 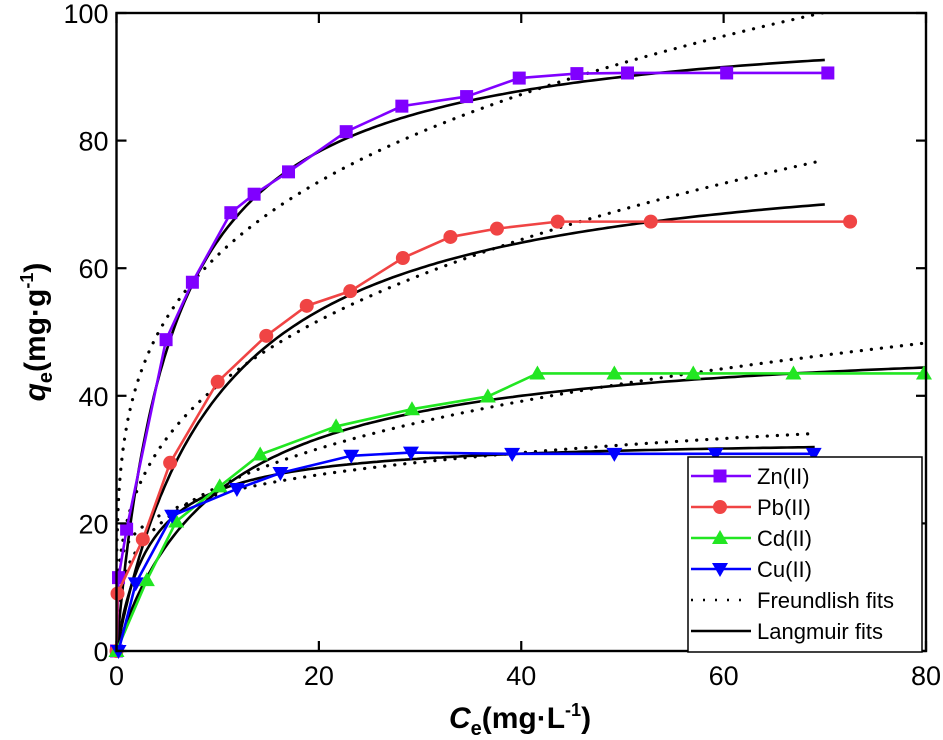 What do you see at coordinates (820, 631) in the screenshot?
I see `legend-label: Langmuir fits` at bounding box center [820, 631].